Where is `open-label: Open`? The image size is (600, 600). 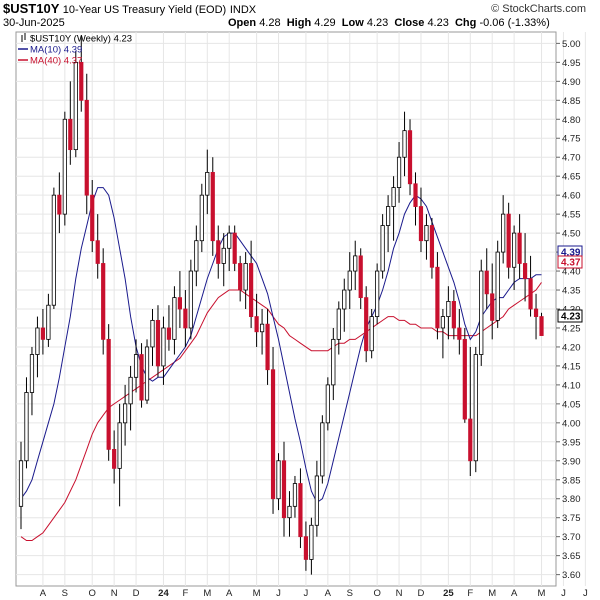 open-label: Open is located at coordinates (242, 23).